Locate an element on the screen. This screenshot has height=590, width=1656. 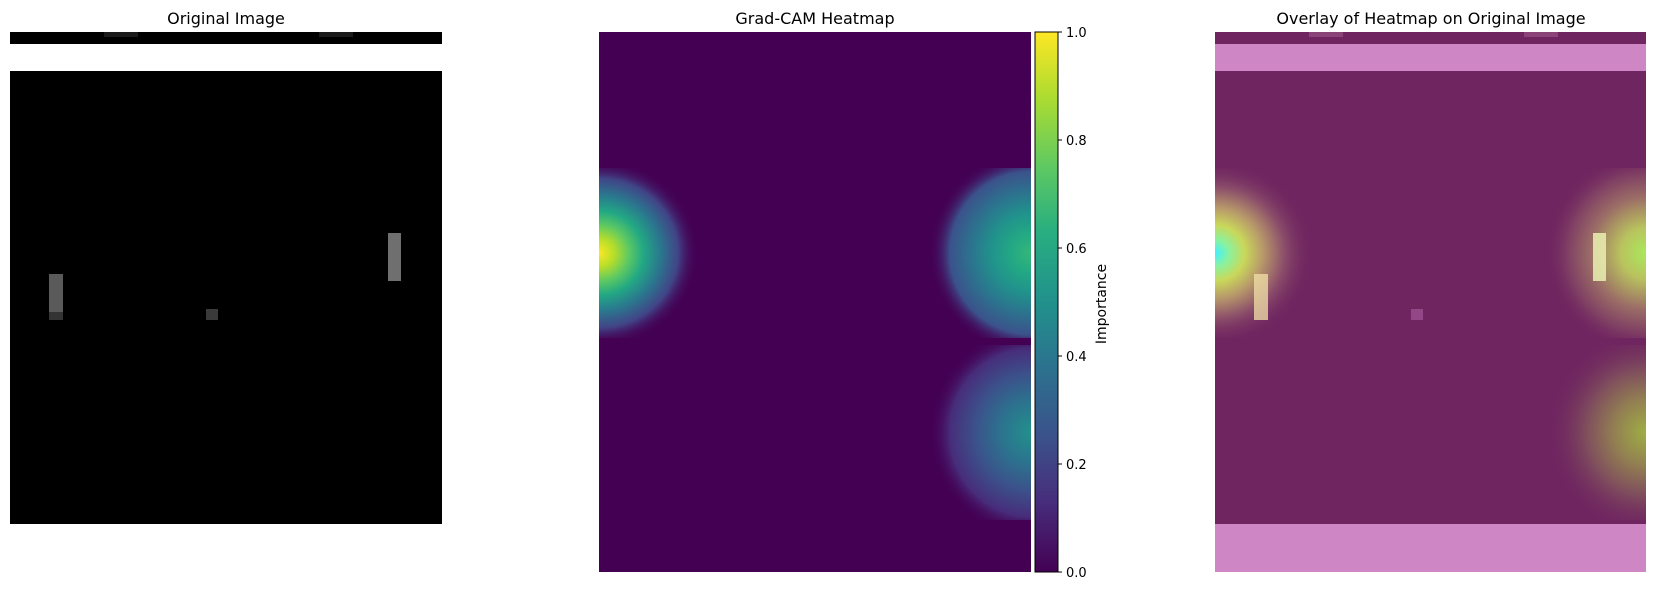
overlay-hotspot-right-top is located at coordinates (1562, 253).